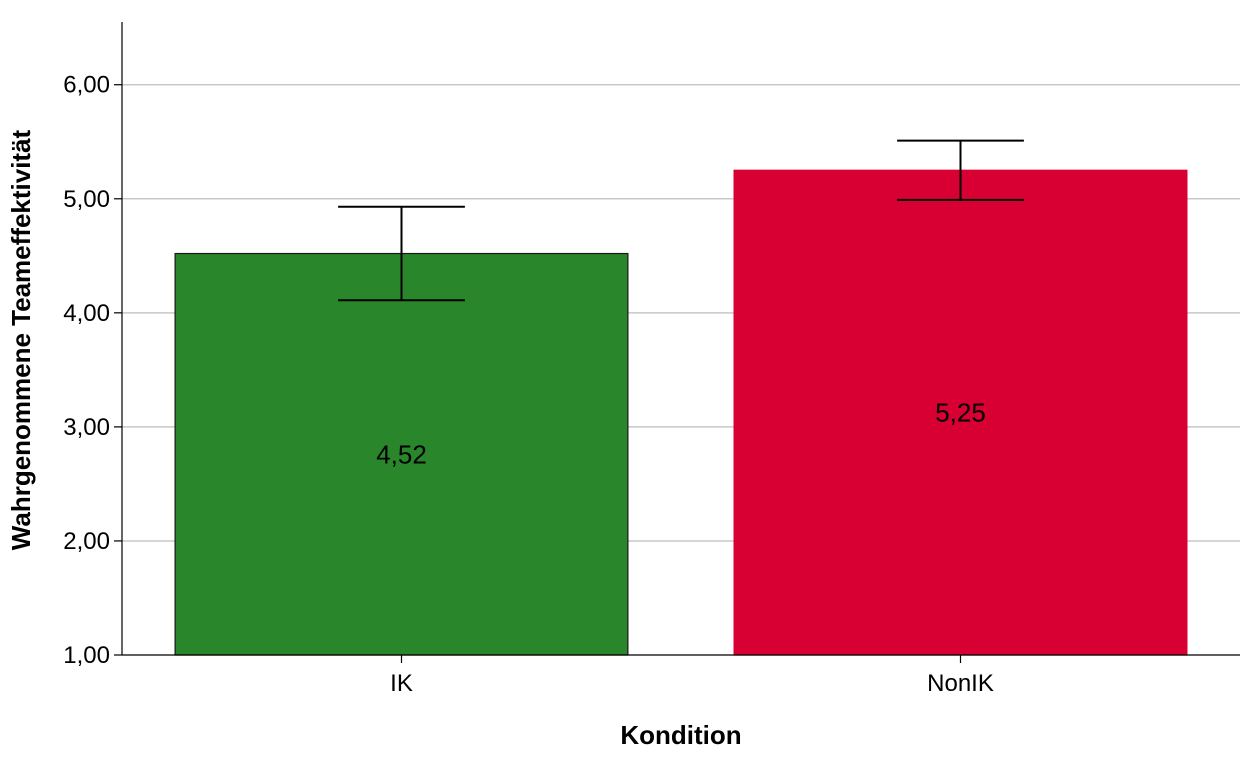  Describe the element at coordinates (21, 339) in the screenshot. I see `y-axis-title: Wahrgenommene Teameffektivität` at that location.